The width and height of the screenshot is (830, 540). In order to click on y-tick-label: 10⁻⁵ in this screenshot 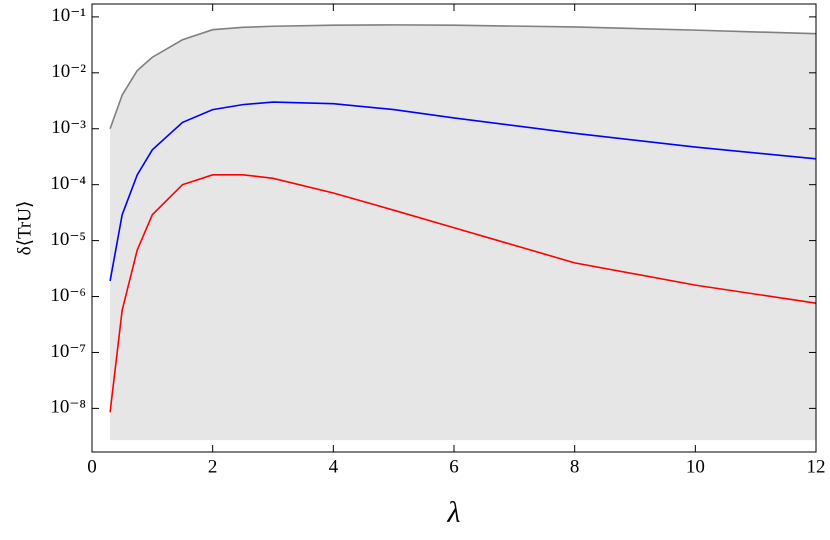, I will do `click(68, 239)`.